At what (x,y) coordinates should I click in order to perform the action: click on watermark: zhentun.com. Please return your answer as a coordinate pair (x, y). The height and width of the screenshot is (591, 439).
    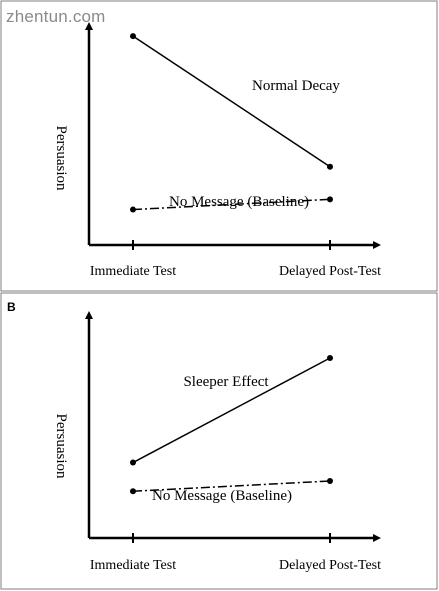
    Looking at the image, I should click on (56, 16).